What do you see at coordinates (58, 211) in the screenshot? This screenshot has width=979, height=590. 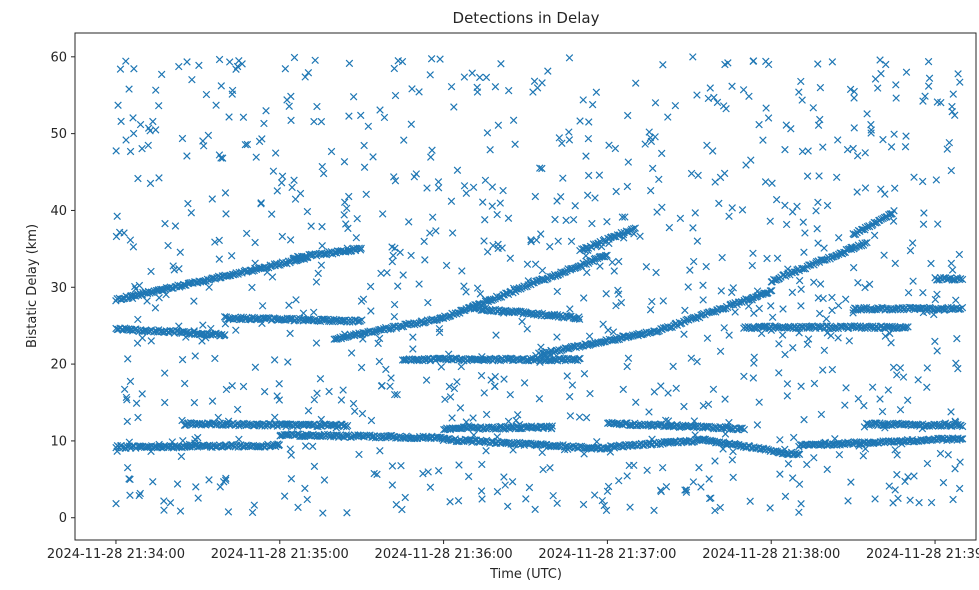 I see `y-tick-label: 40` at bounding box center [58, 211].